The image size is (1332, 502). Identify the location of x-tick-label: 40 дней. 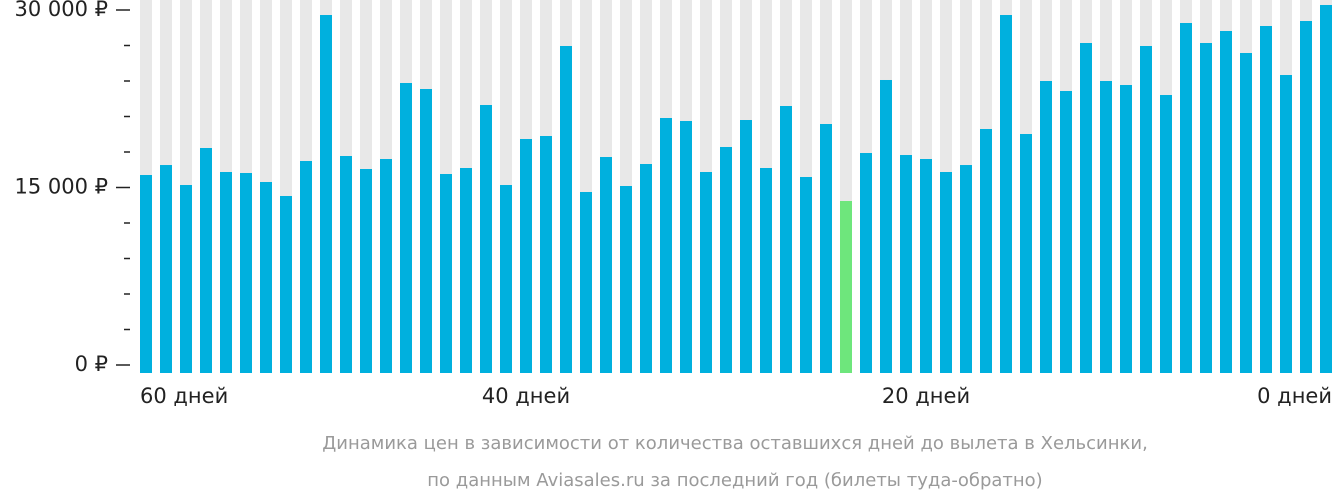
(526, 396).